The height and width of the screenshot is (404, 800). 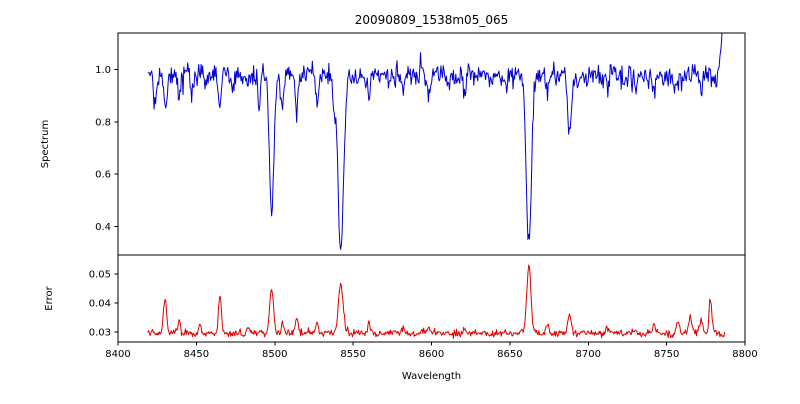 What do you see at coordinates (100, 274) in the screenshot?
I see `error-y-tick-label: 0.05` at bounding box center [100, 274].